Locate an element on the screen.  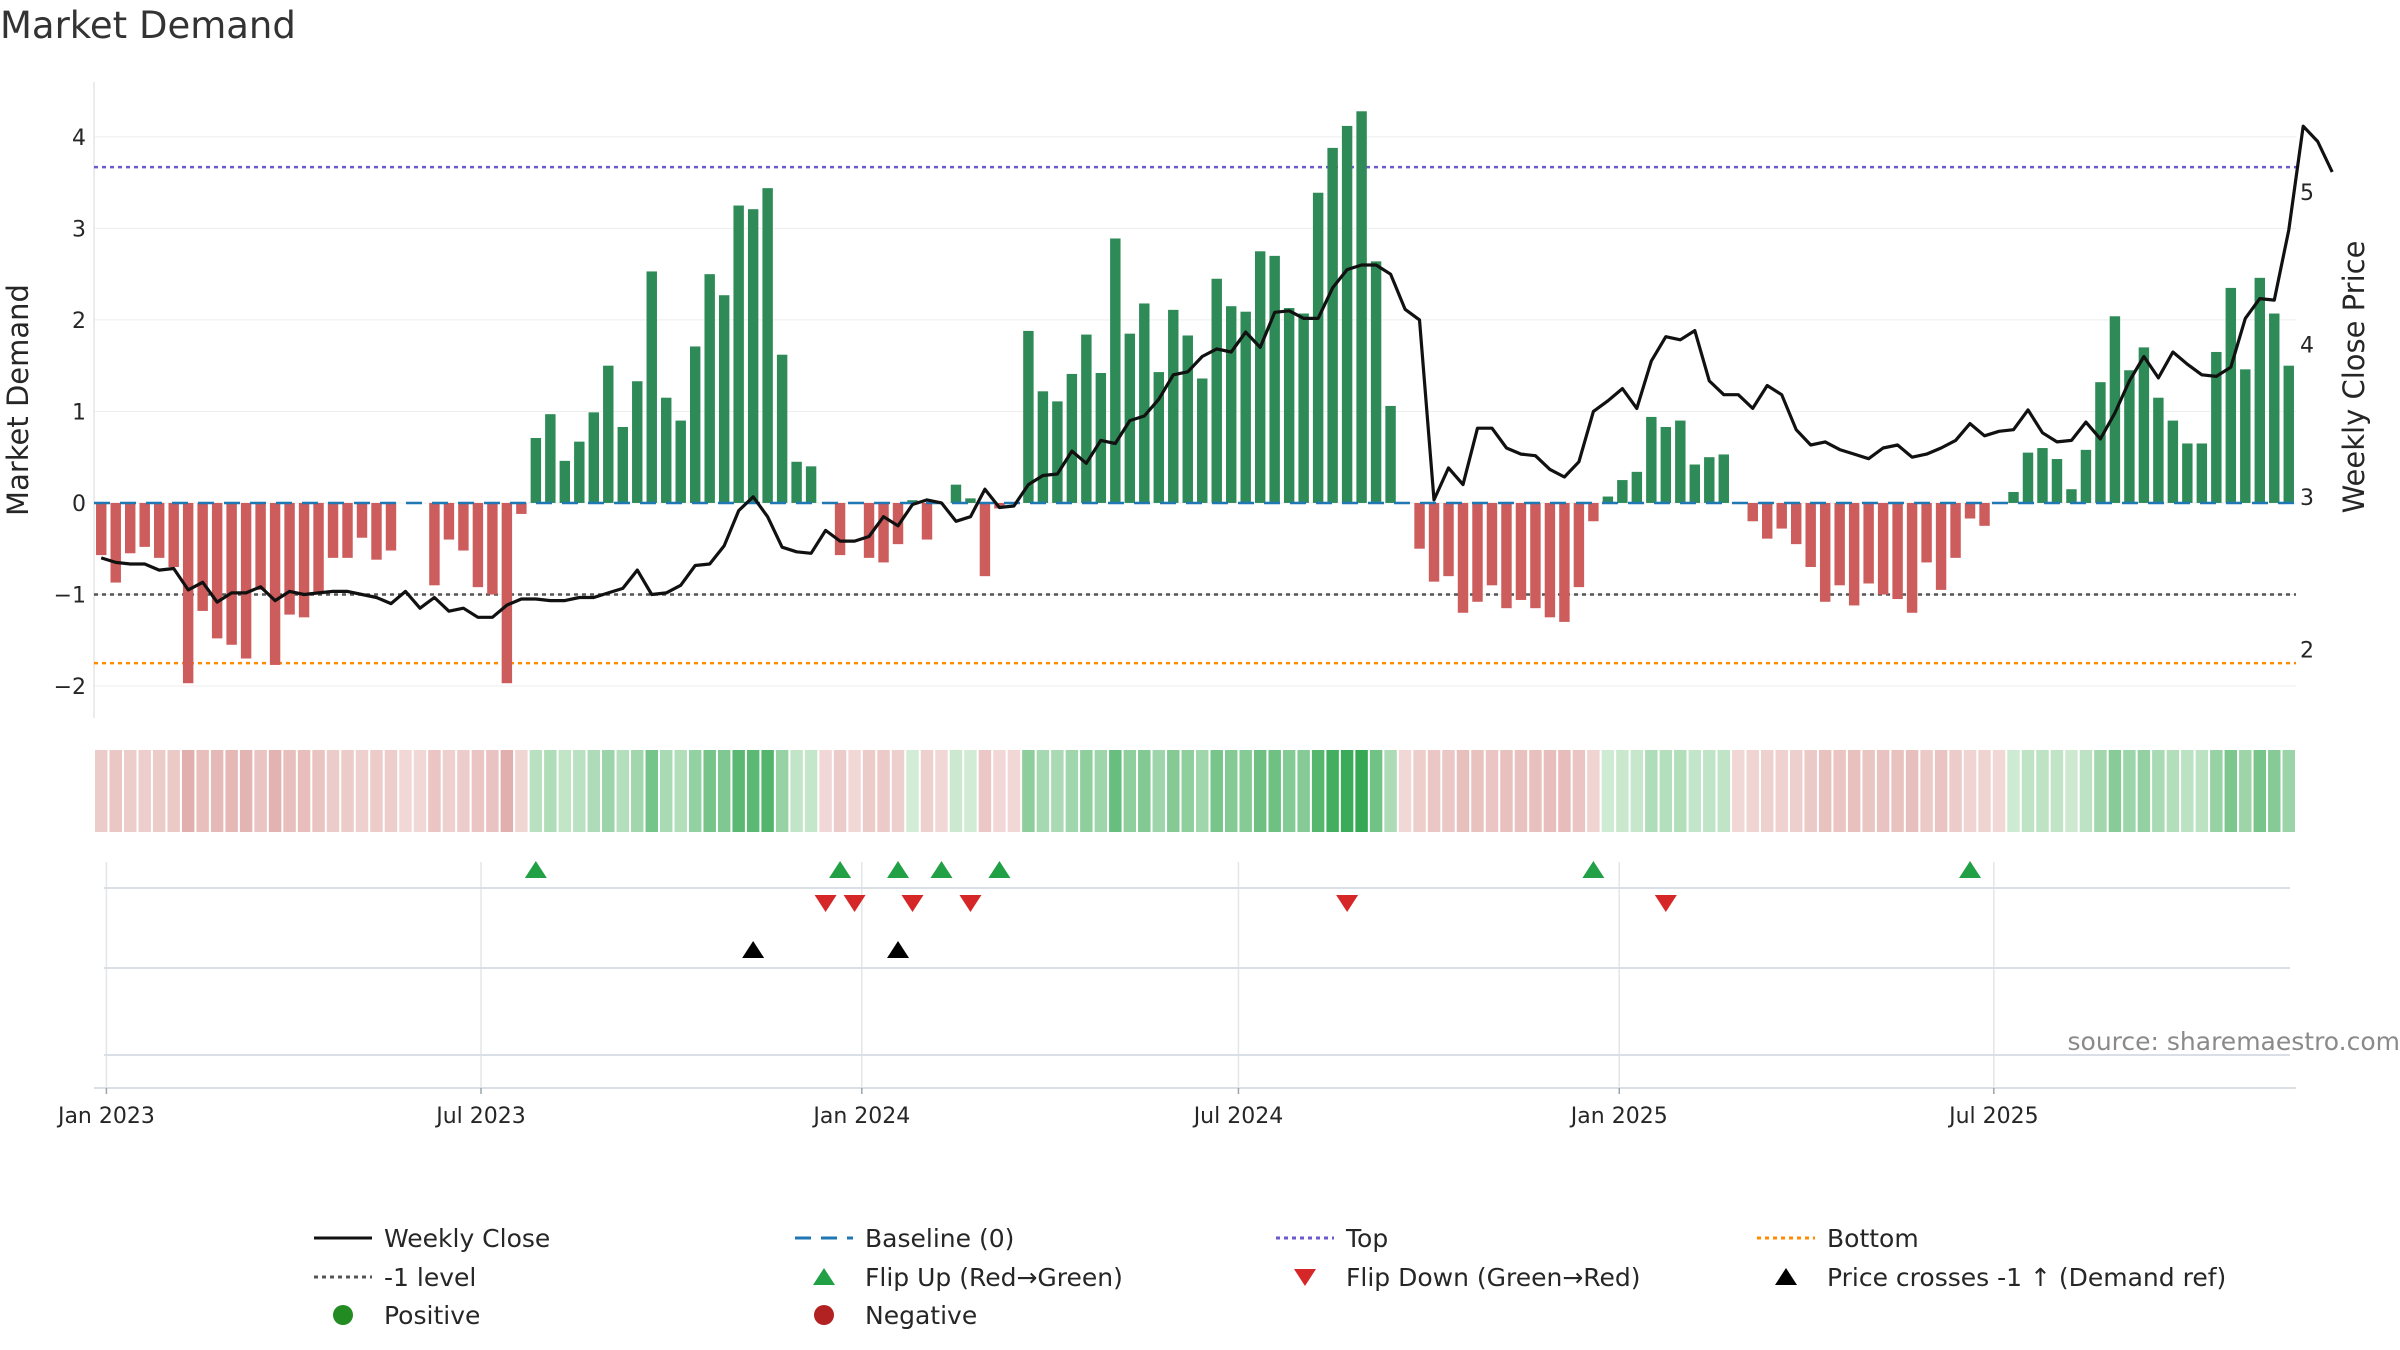
legend-dot-icon is located at coordinates (824, 1315).